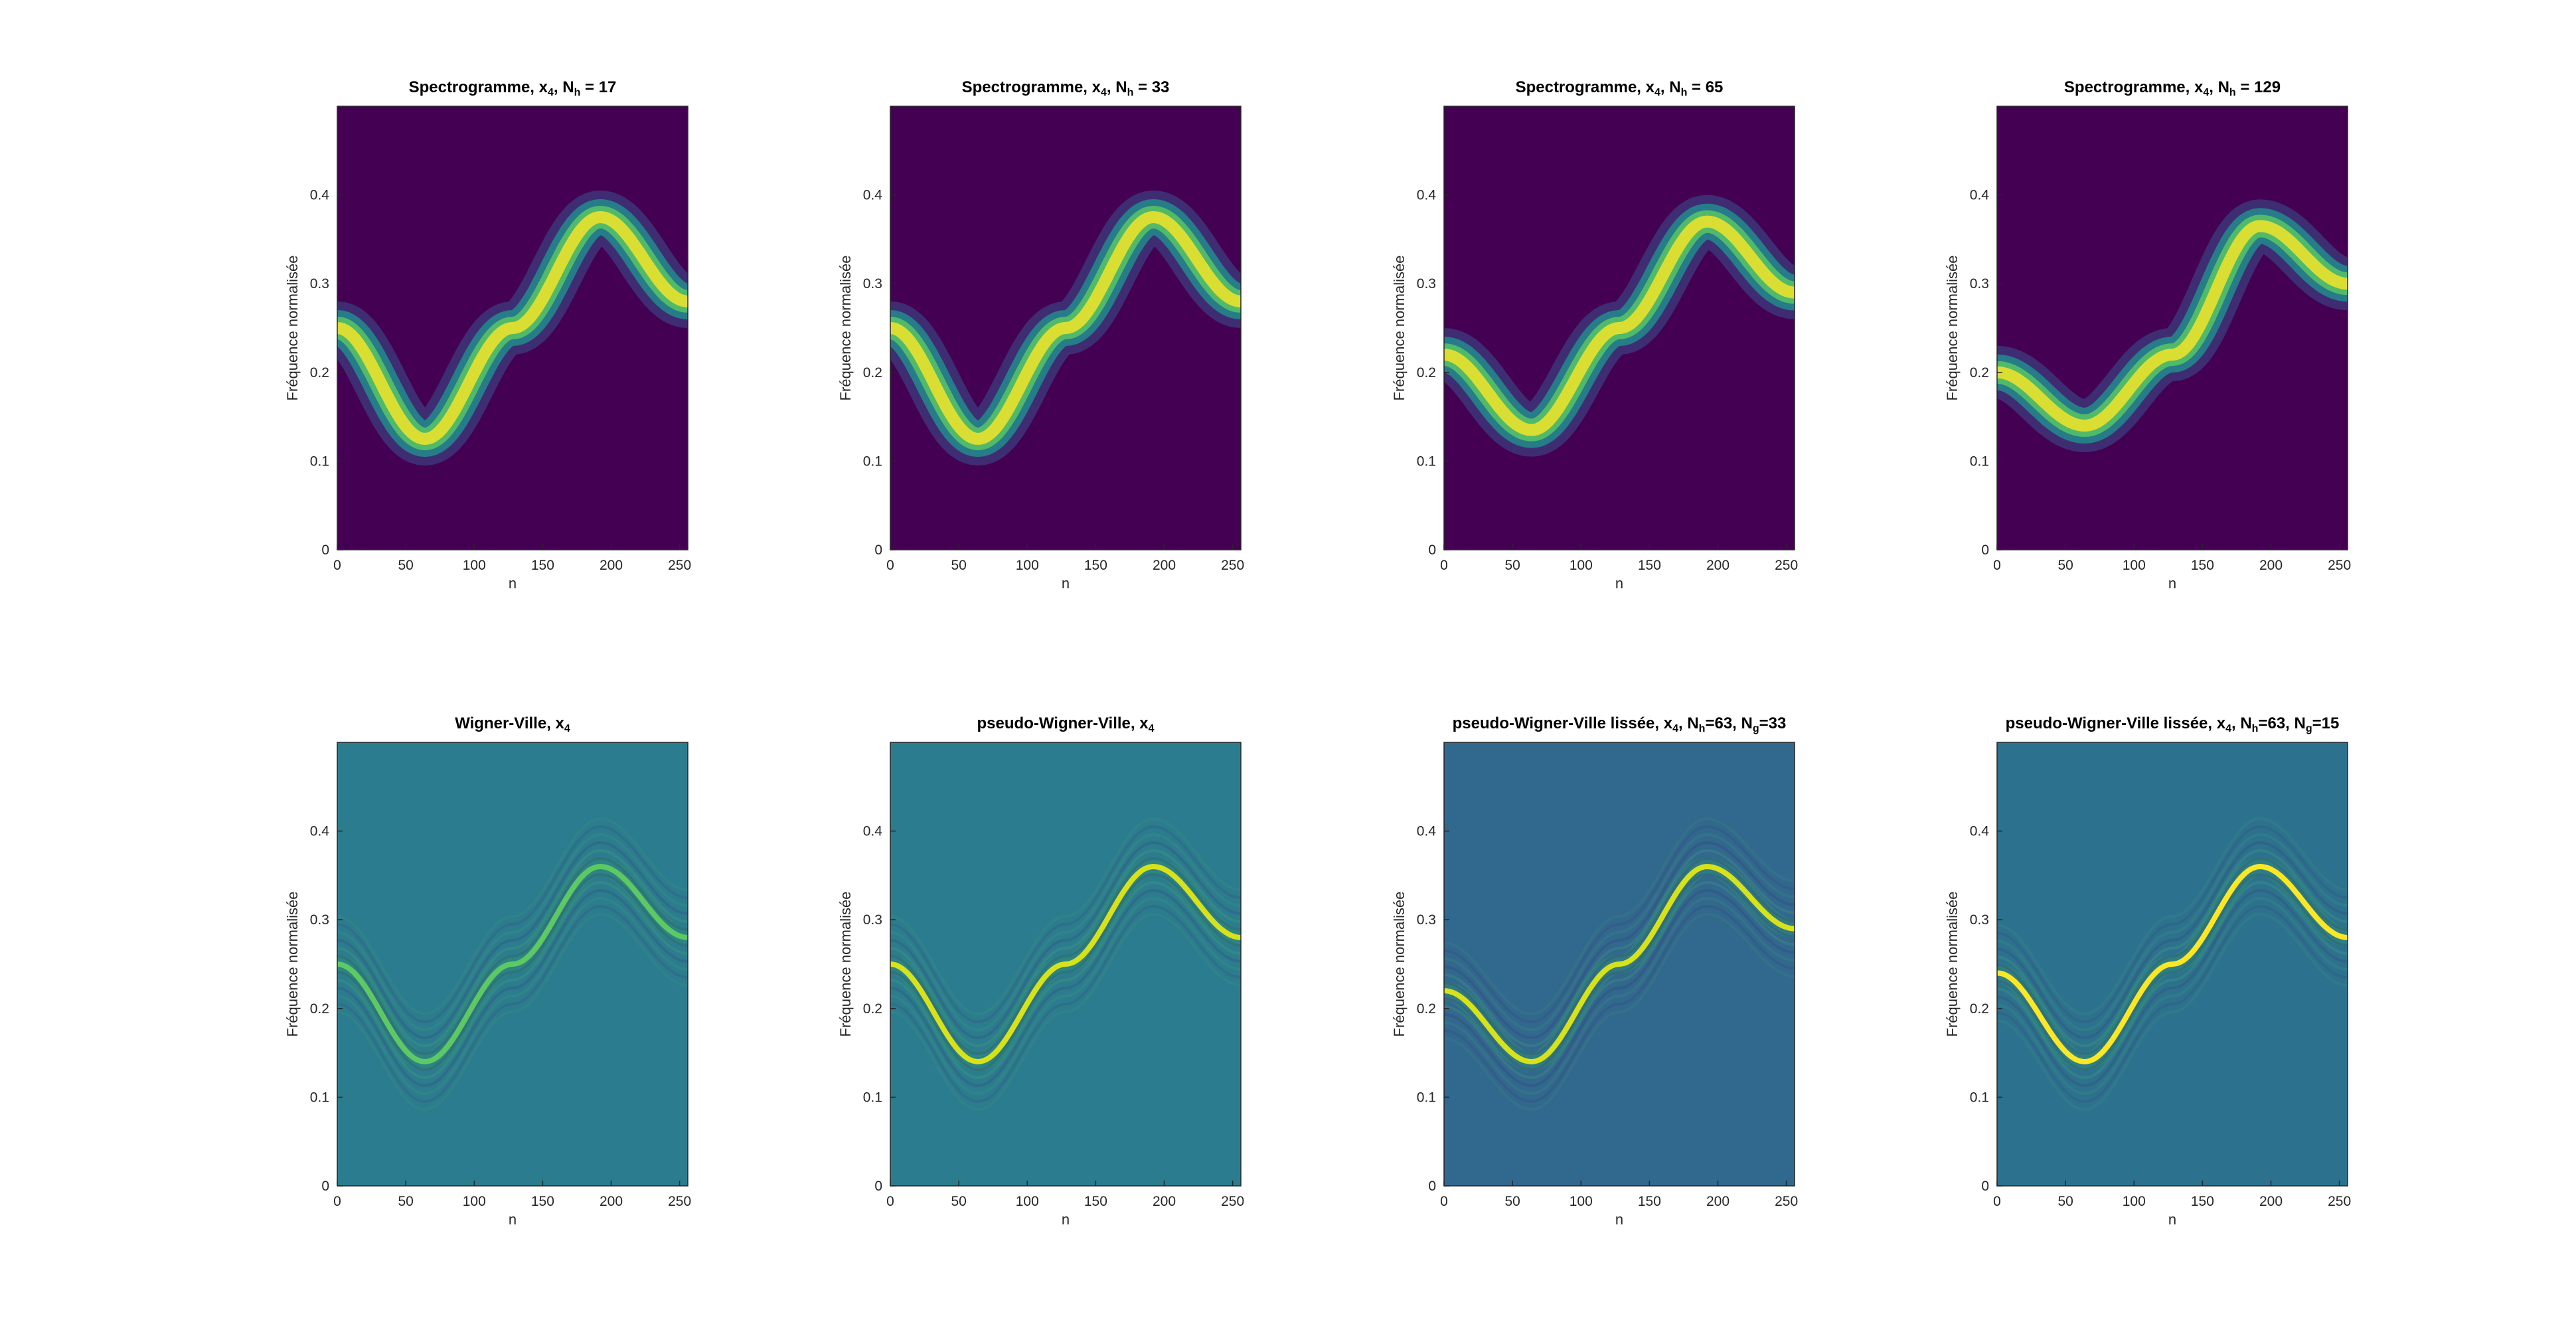  I want to click on chart-title: Spectrogramme, x4, Nh = 65, so click(1619, 88).